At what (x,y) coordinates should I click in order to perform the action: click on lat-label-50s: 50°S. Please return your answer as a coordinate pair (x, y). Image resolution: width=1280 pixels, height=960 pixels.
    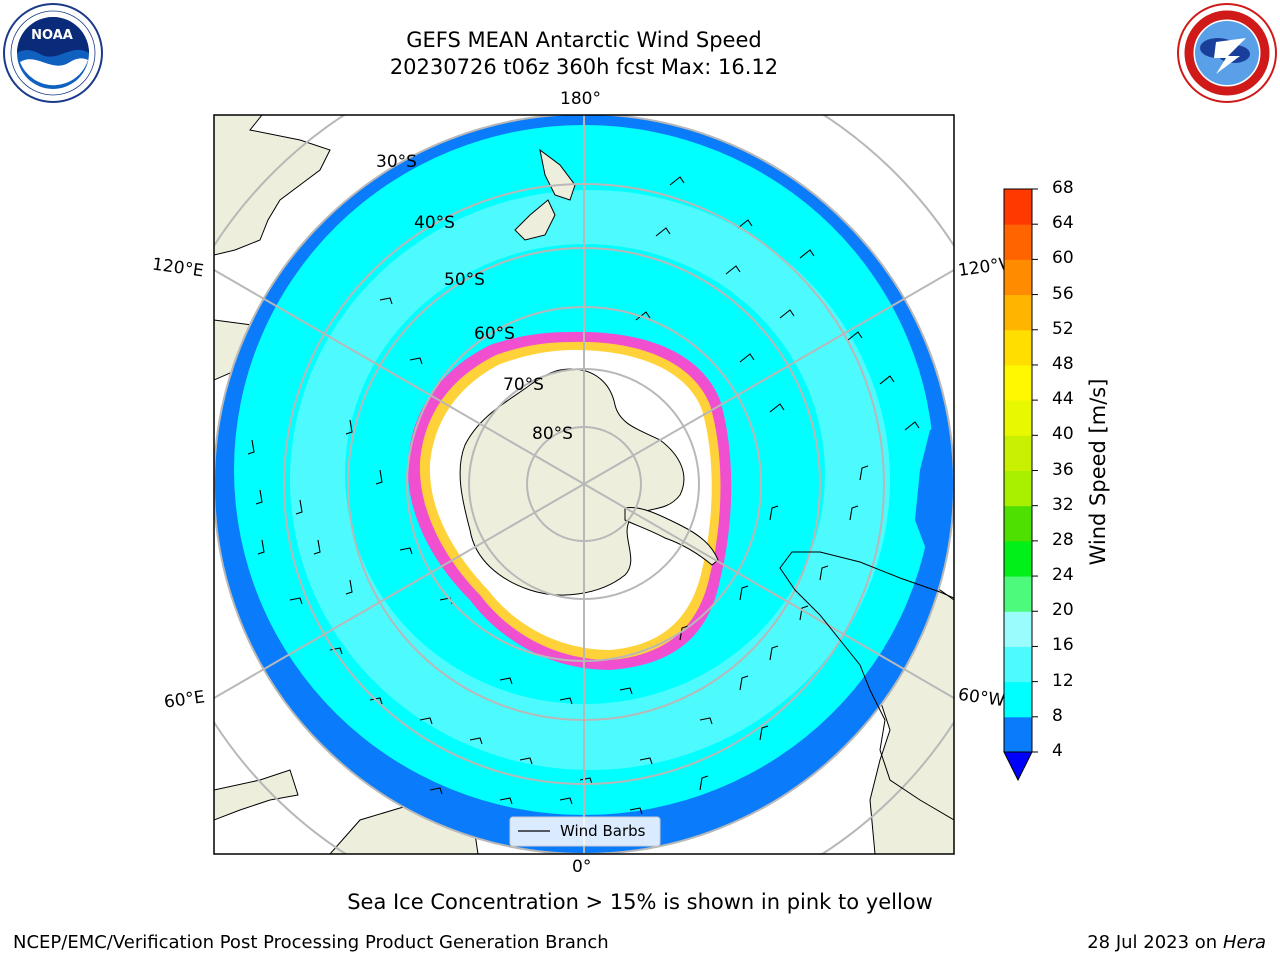
    Looking at the image, I should click on (464, 280).